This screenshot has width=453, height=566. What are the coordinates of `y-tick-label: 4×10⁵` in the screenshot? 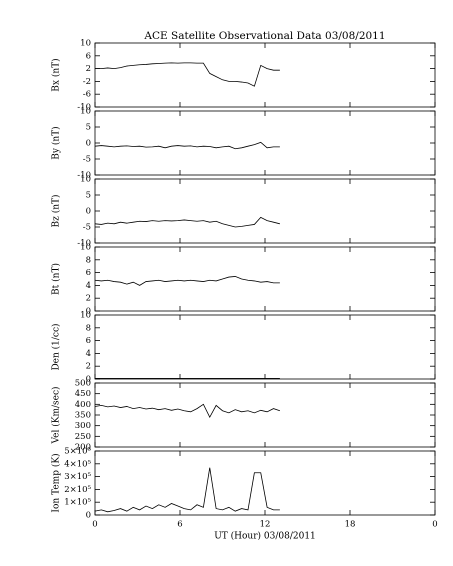 It's located at (77, 464).